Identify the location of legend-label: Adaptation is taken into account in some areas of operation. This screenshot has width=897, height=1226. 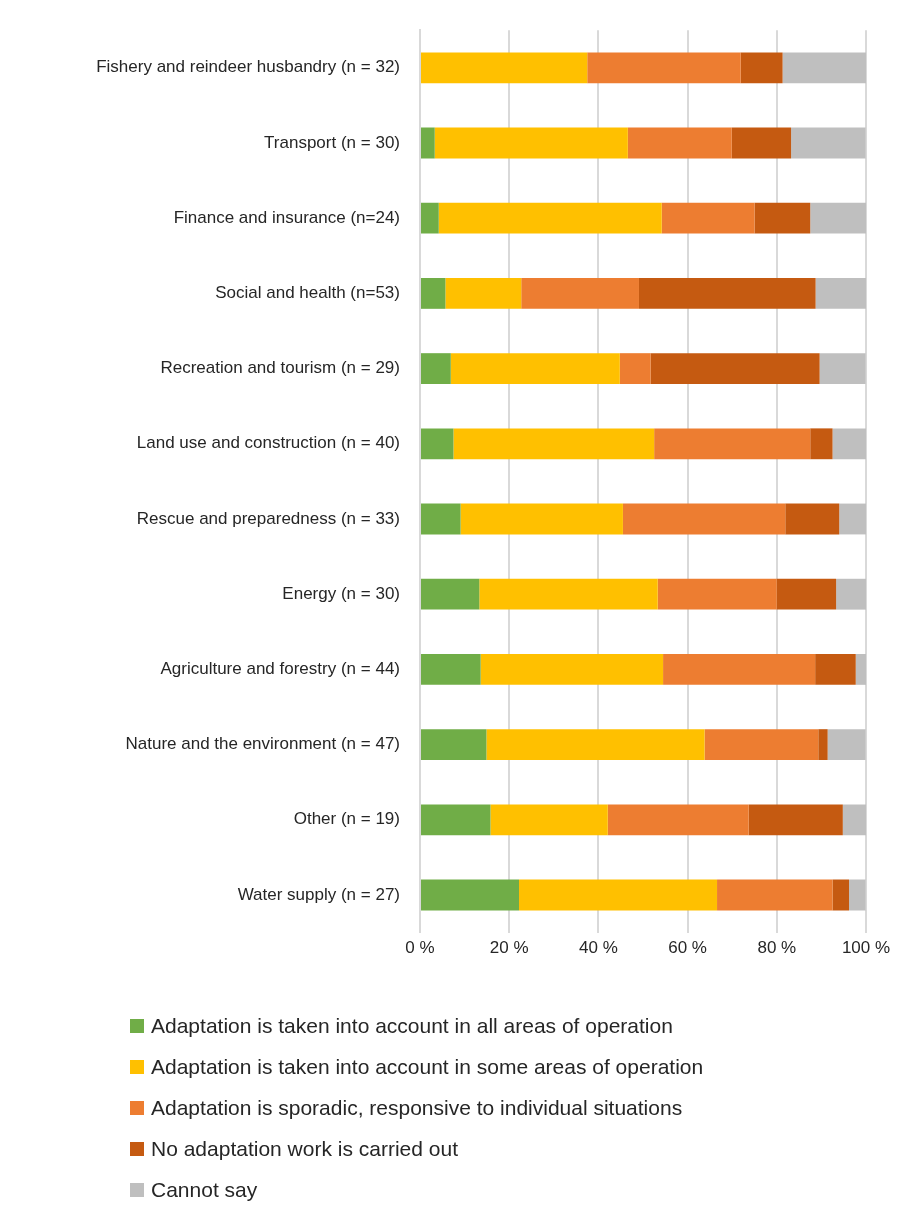
(427, 1066).